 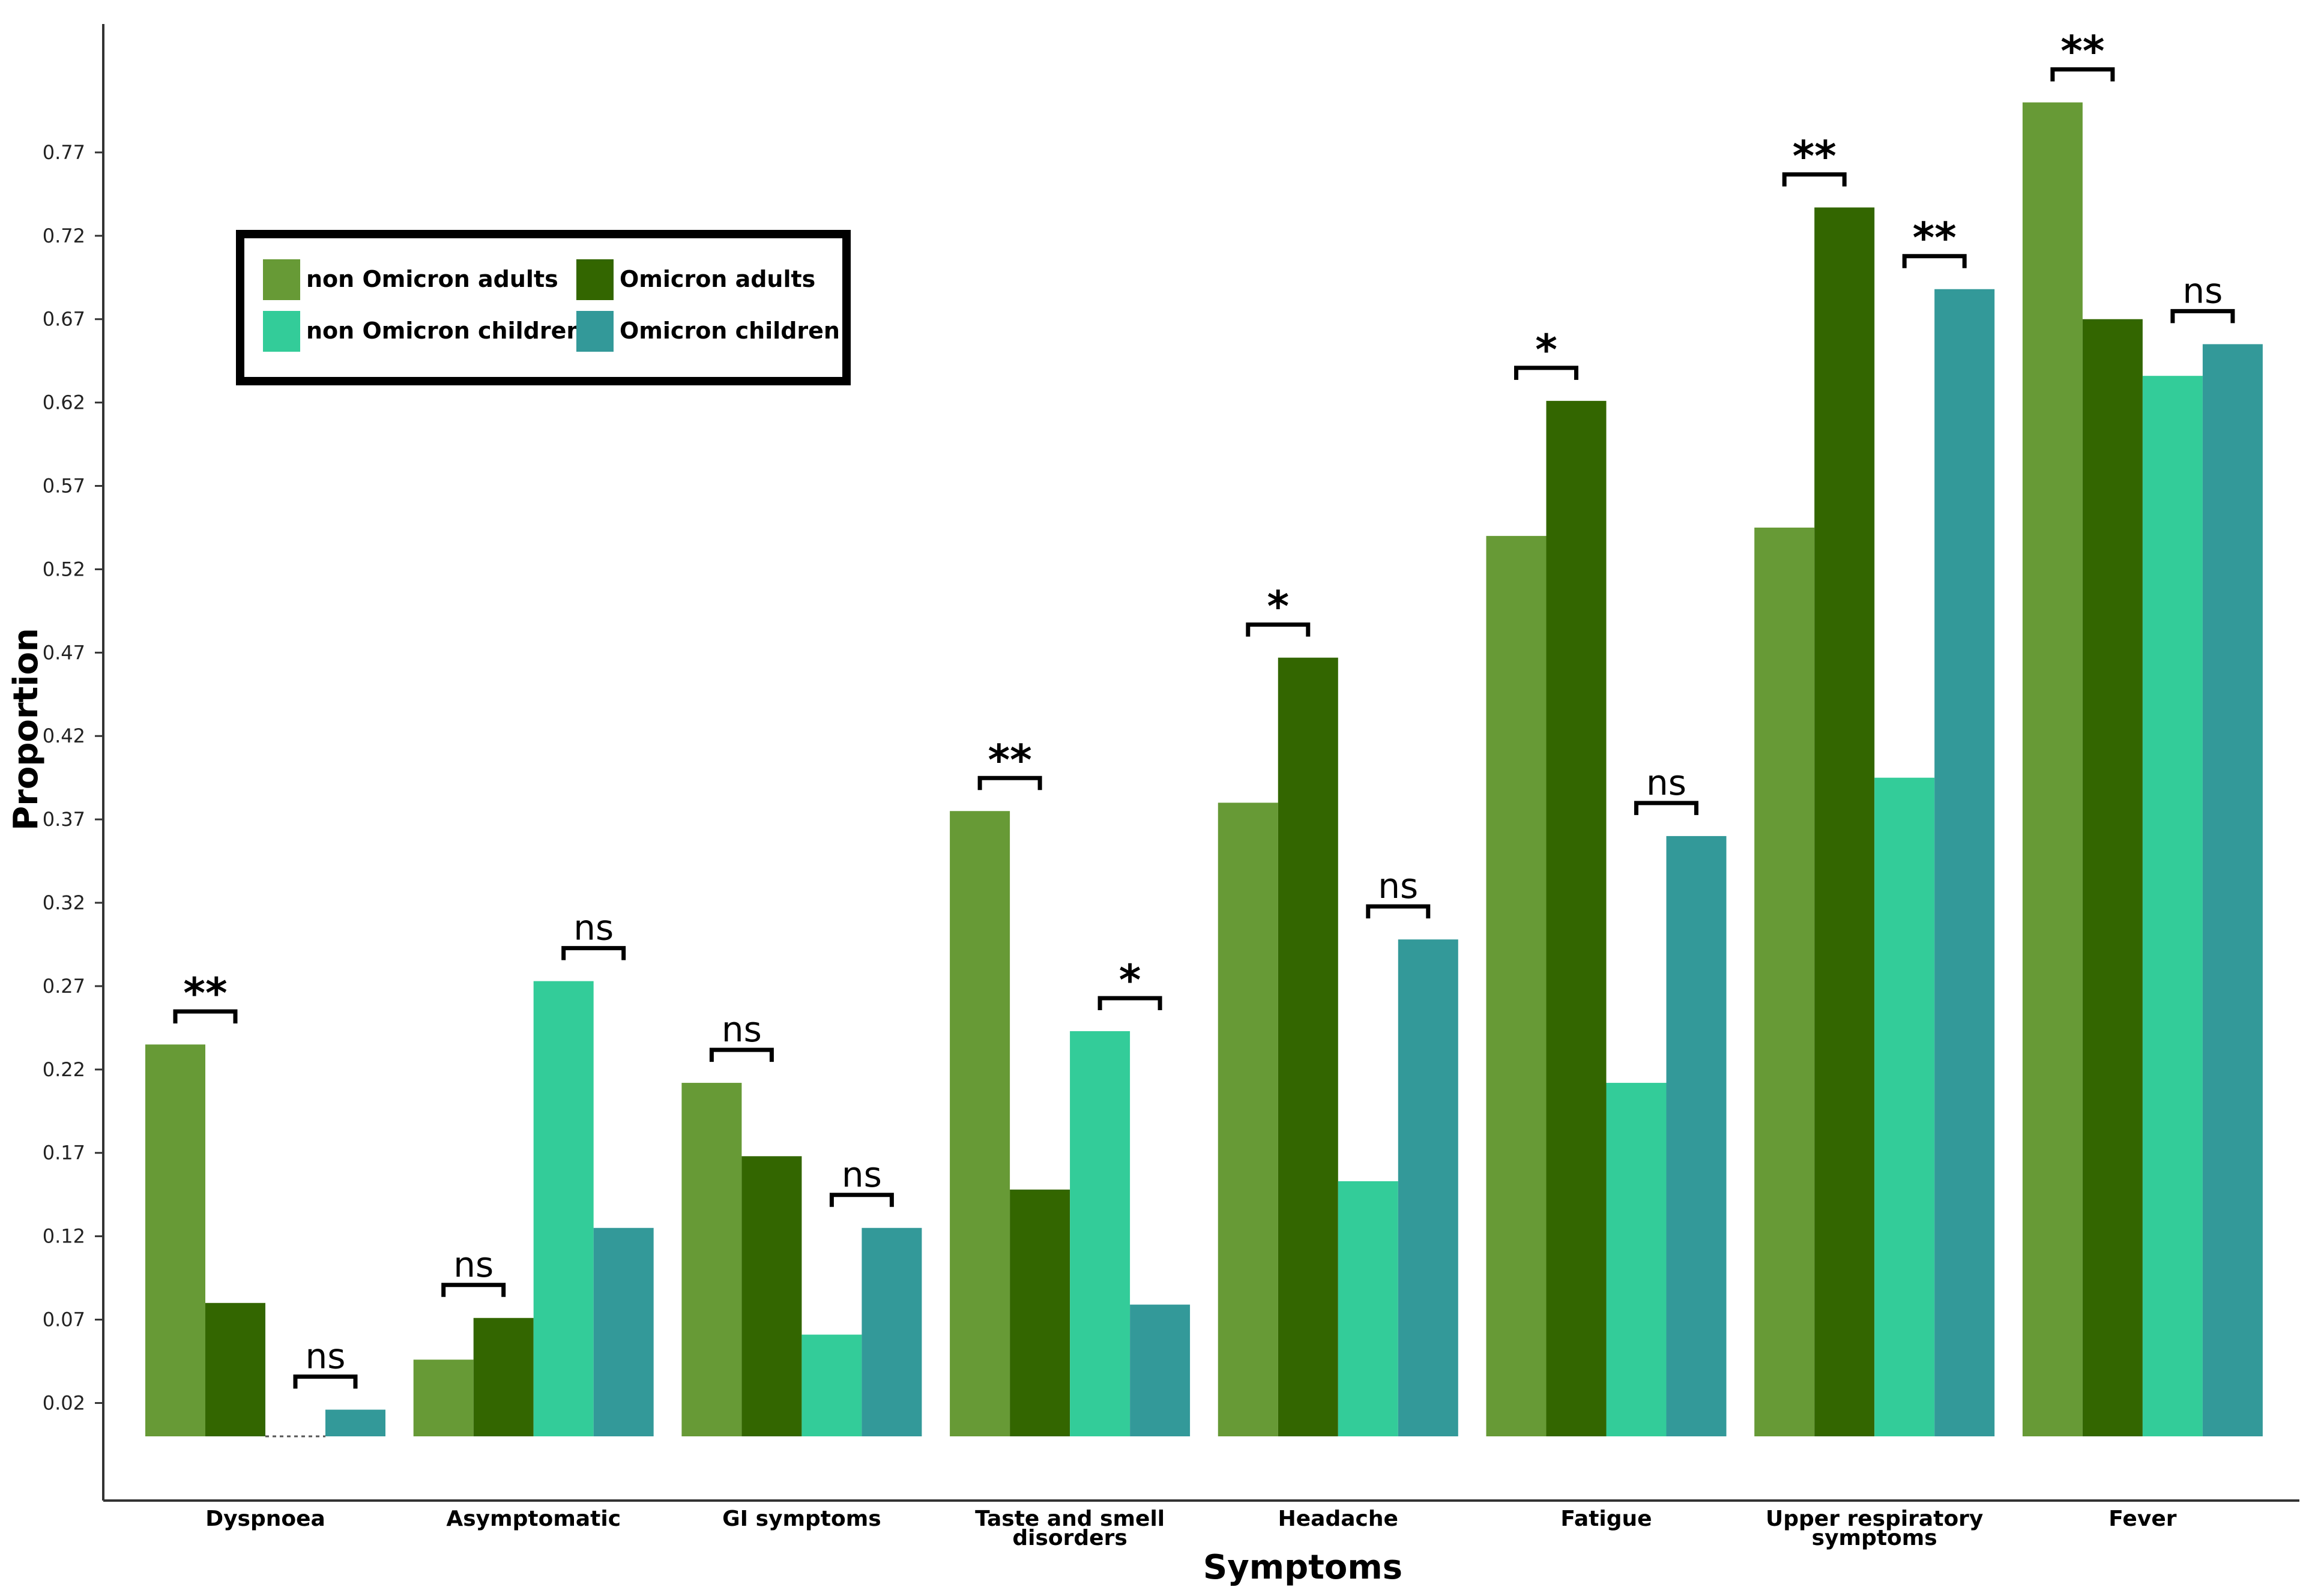 I want to click on y-tick-label: 0.07, so click(x=64, y=1319).